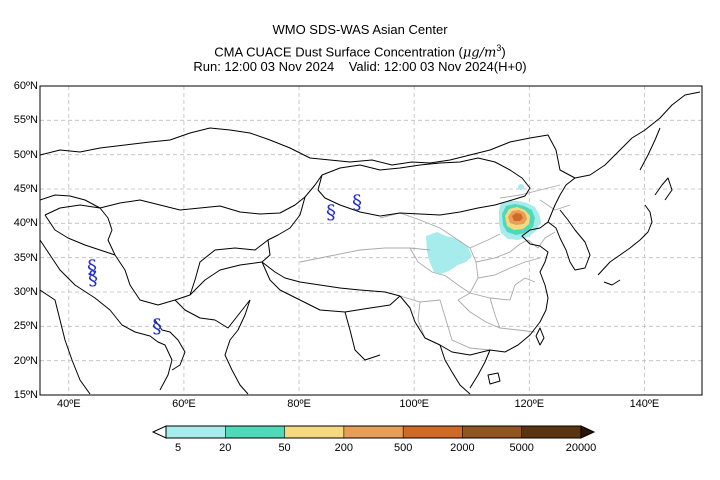  I want to click on colorbar-level-label: 5000, so click(521, 448).